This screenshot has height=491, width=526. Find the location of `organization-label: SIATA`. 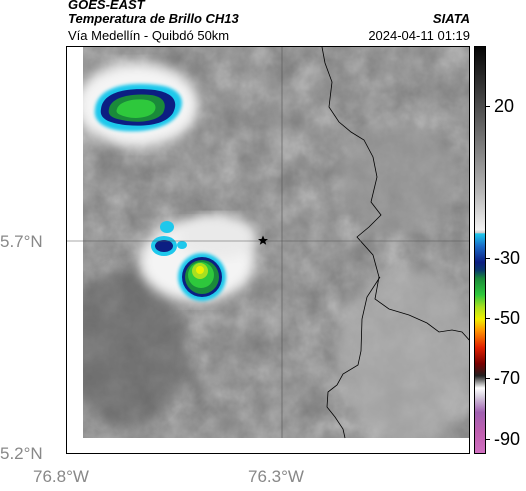

organization-label: SIATA is located at coordinates (451, 18).